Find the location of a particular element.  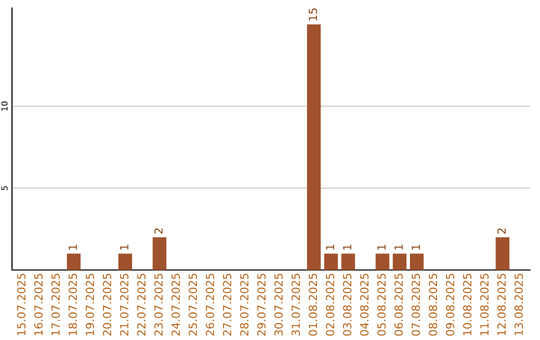

x-tick-label: 09.08.2025 is located at coordinates (450, 305).